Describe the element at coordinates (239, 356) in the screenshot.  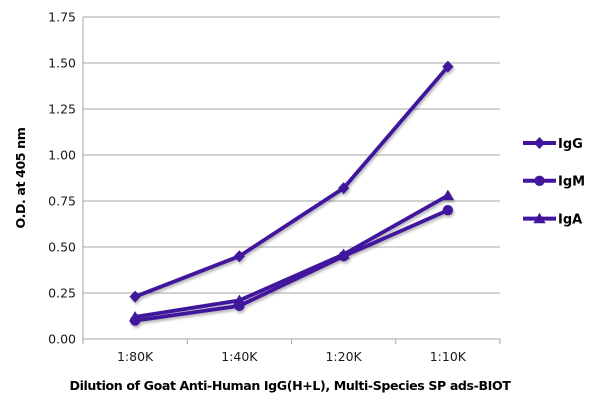
I see `x-tick-label: 1:40K` at that location.